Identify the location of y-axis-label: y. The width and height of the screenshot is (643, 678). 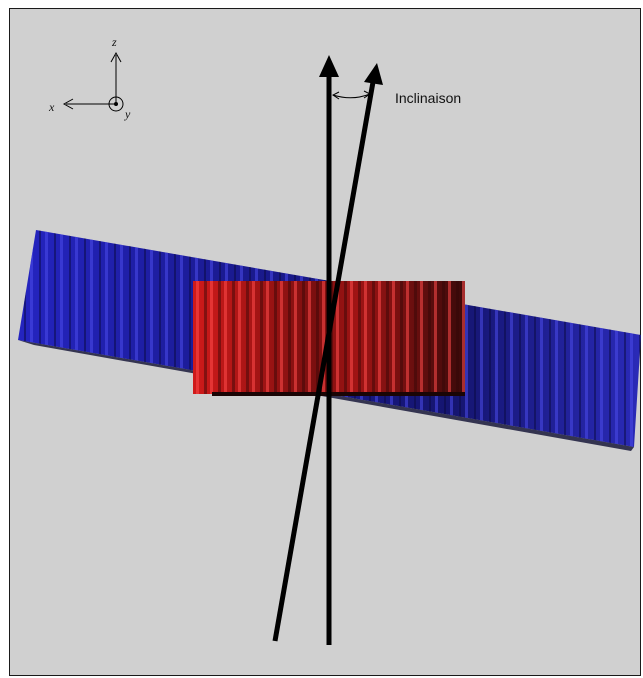
(127, 114).